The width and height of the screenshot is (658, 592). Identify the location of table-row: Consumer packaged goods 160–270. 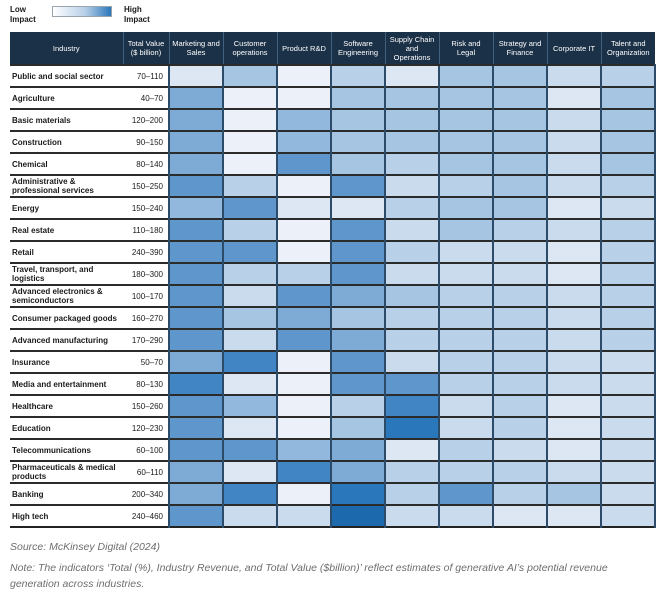
(333, 317).